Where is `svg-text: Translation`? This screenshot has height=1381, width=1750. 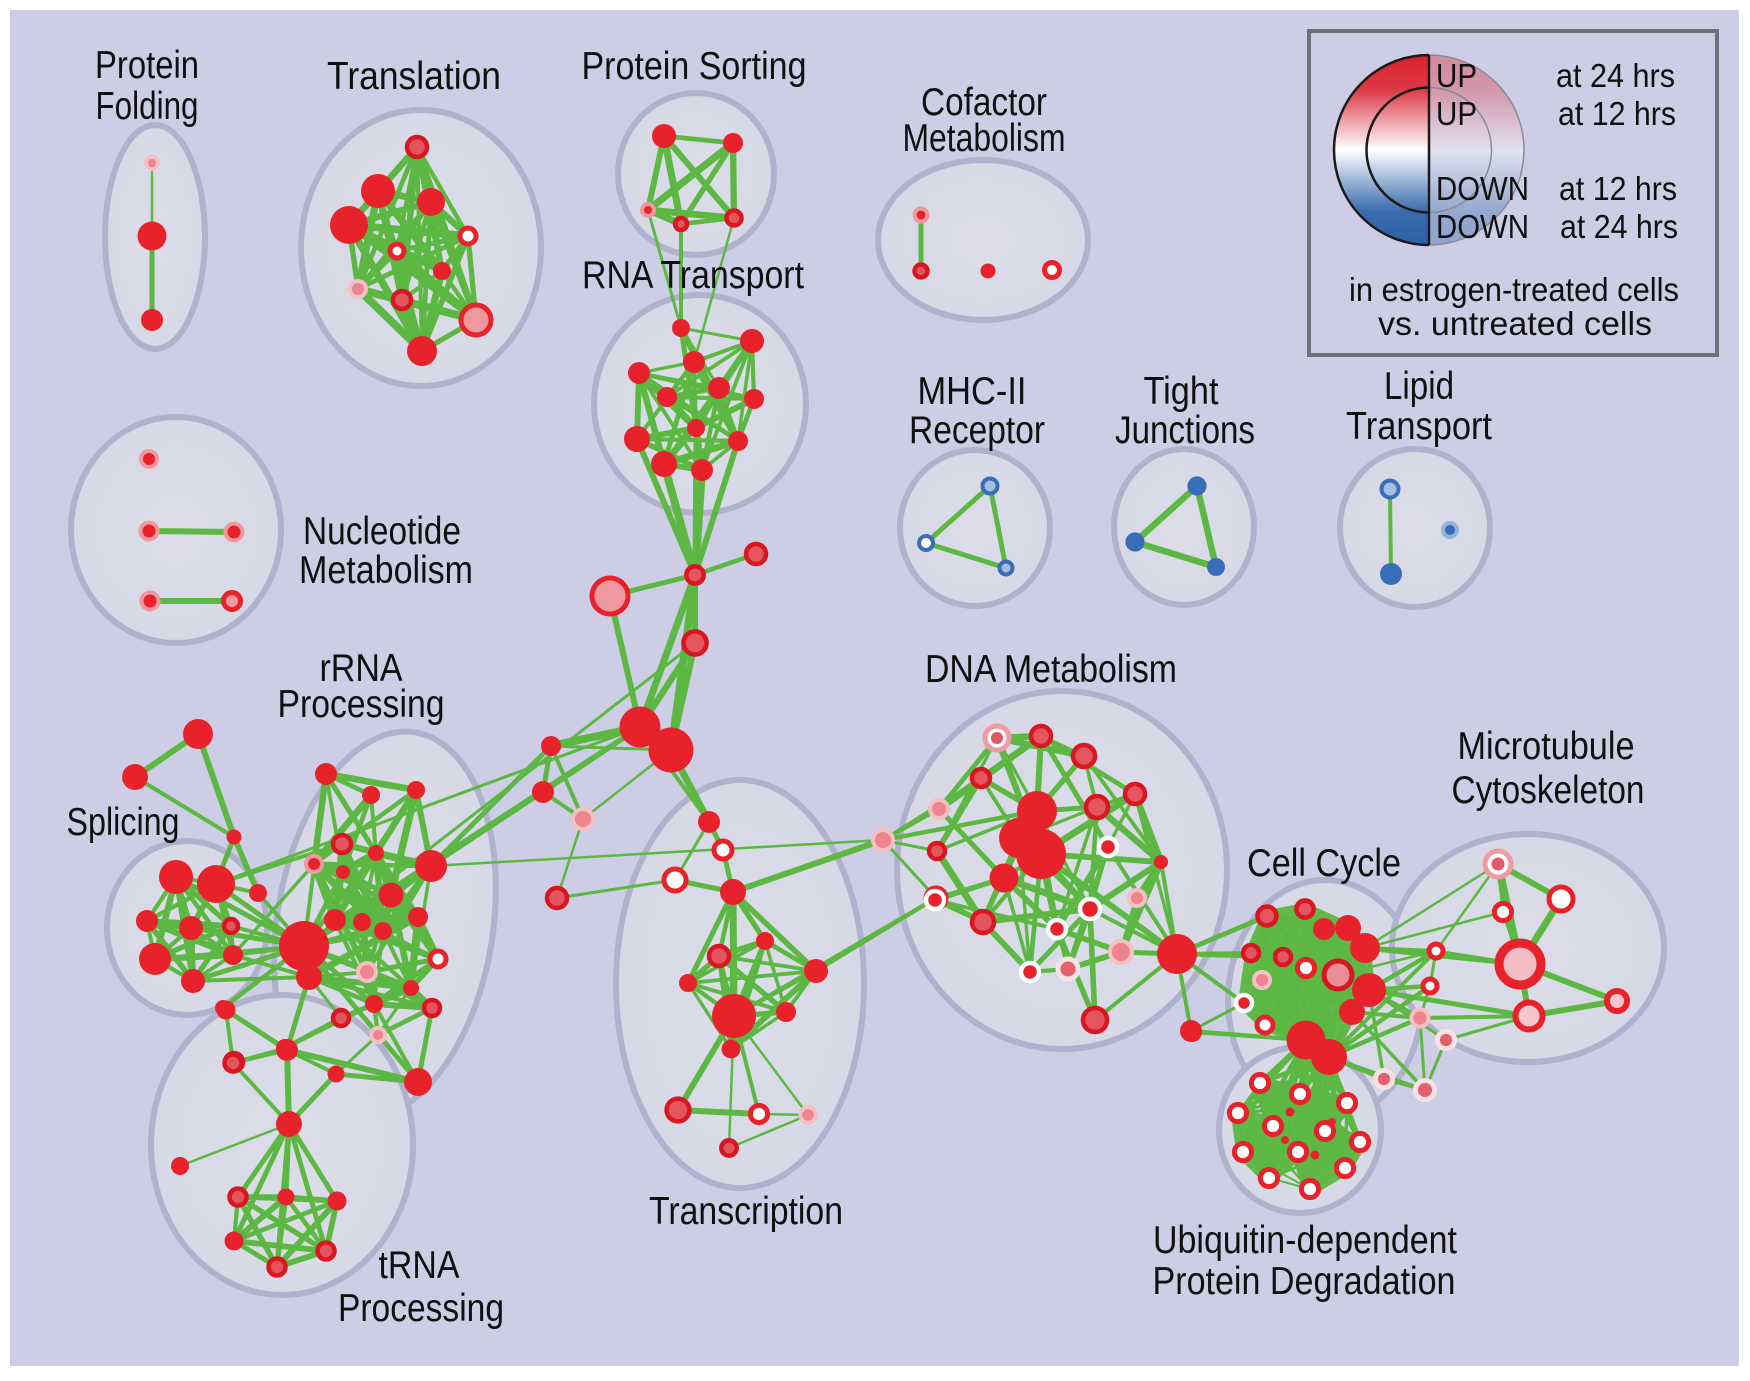
svg-text: Translation is located at coordinates (414, 76).